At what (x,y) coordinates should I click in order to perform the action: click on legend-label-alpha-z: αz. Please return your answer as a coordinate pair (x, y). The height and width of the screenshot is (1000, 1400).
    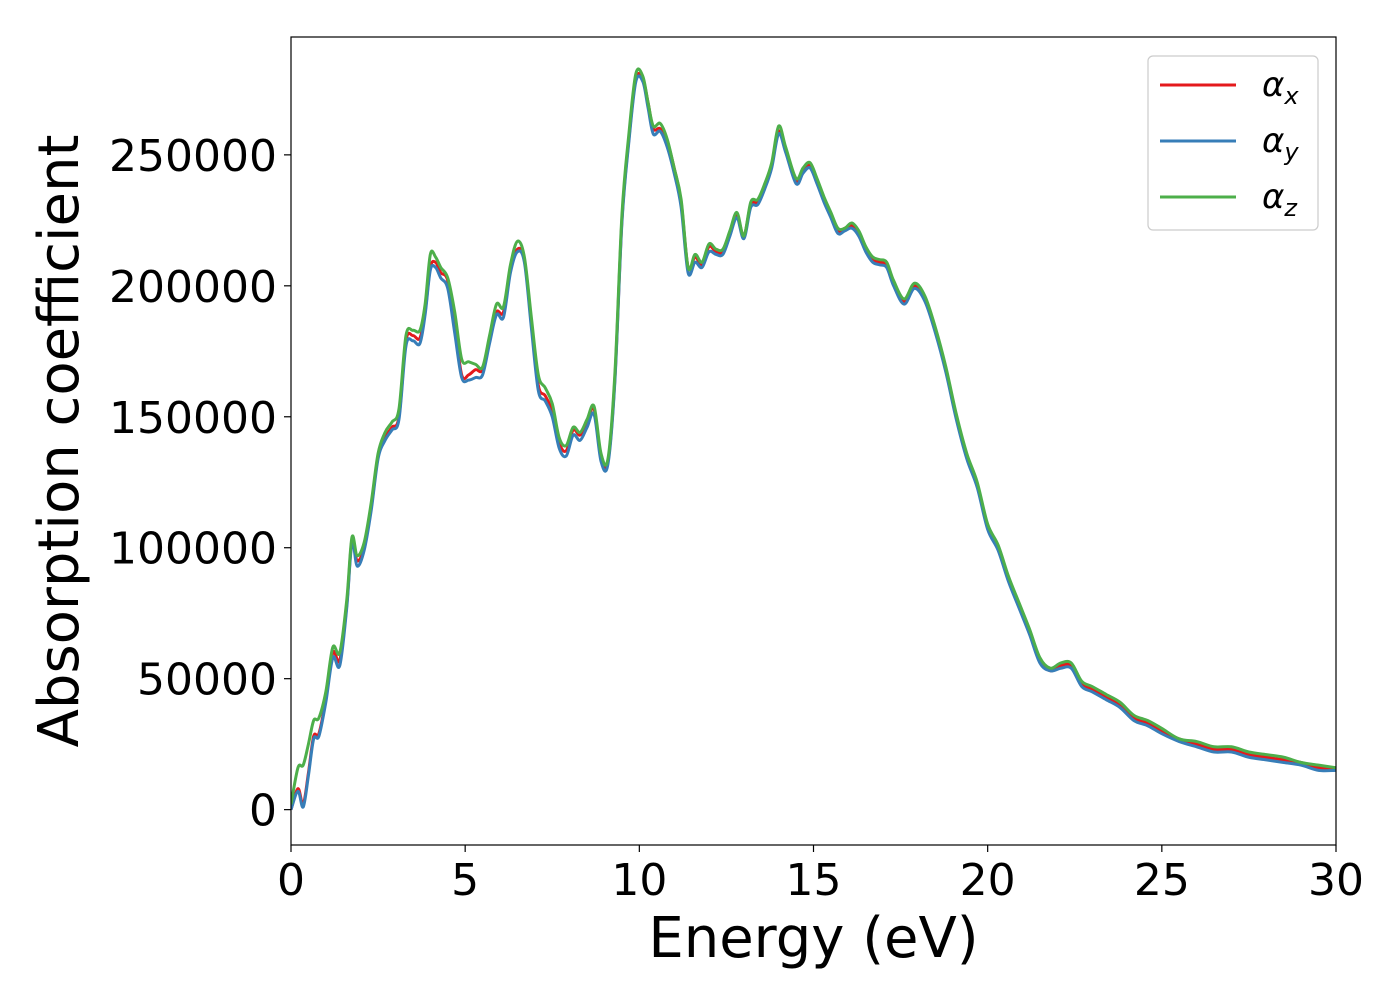
    Looking at the image, I should click on (1280, 199).